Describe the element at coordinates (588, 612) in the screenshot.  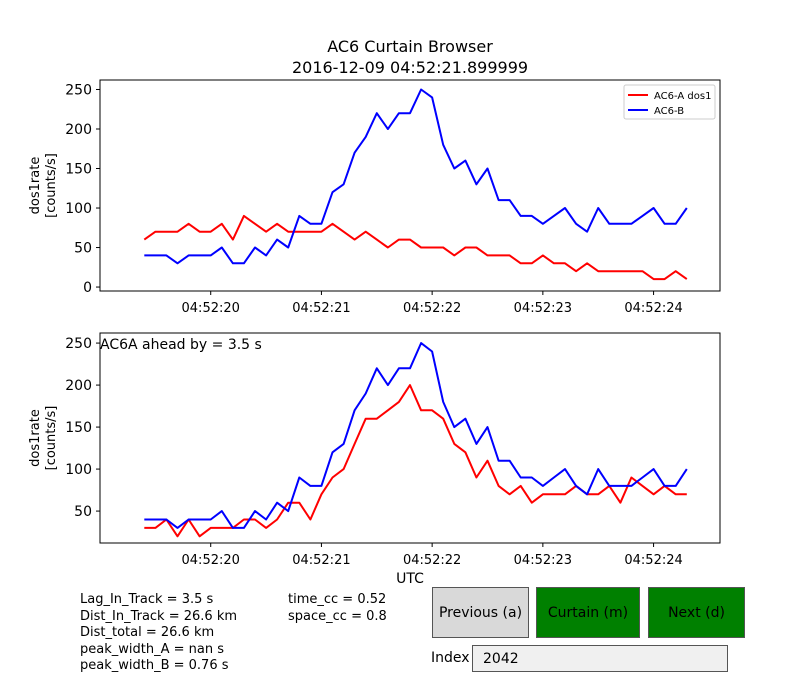
I see `curtain-button: Curtain (m)` at that location.